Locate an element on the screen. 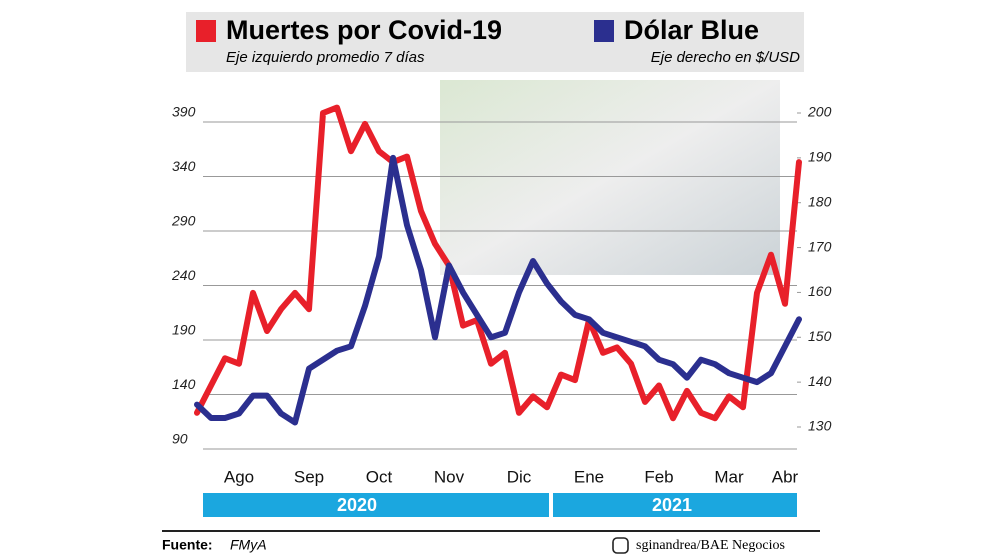 Image resolution: width=992 pixels, height=558 pixels. x-tick-label: Abr is located at coordinates (785, 476).